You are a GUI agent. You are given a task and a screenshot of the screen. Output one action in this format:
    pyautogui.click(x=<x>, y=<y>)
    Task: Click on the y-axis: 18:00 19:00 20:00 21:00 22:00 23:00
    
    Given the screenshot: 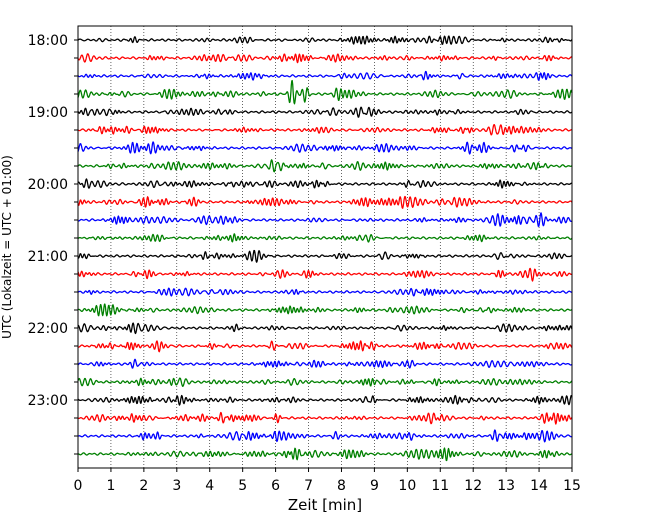 What is the action you would take?
    pyautogui.click(x=53, y=244)
    